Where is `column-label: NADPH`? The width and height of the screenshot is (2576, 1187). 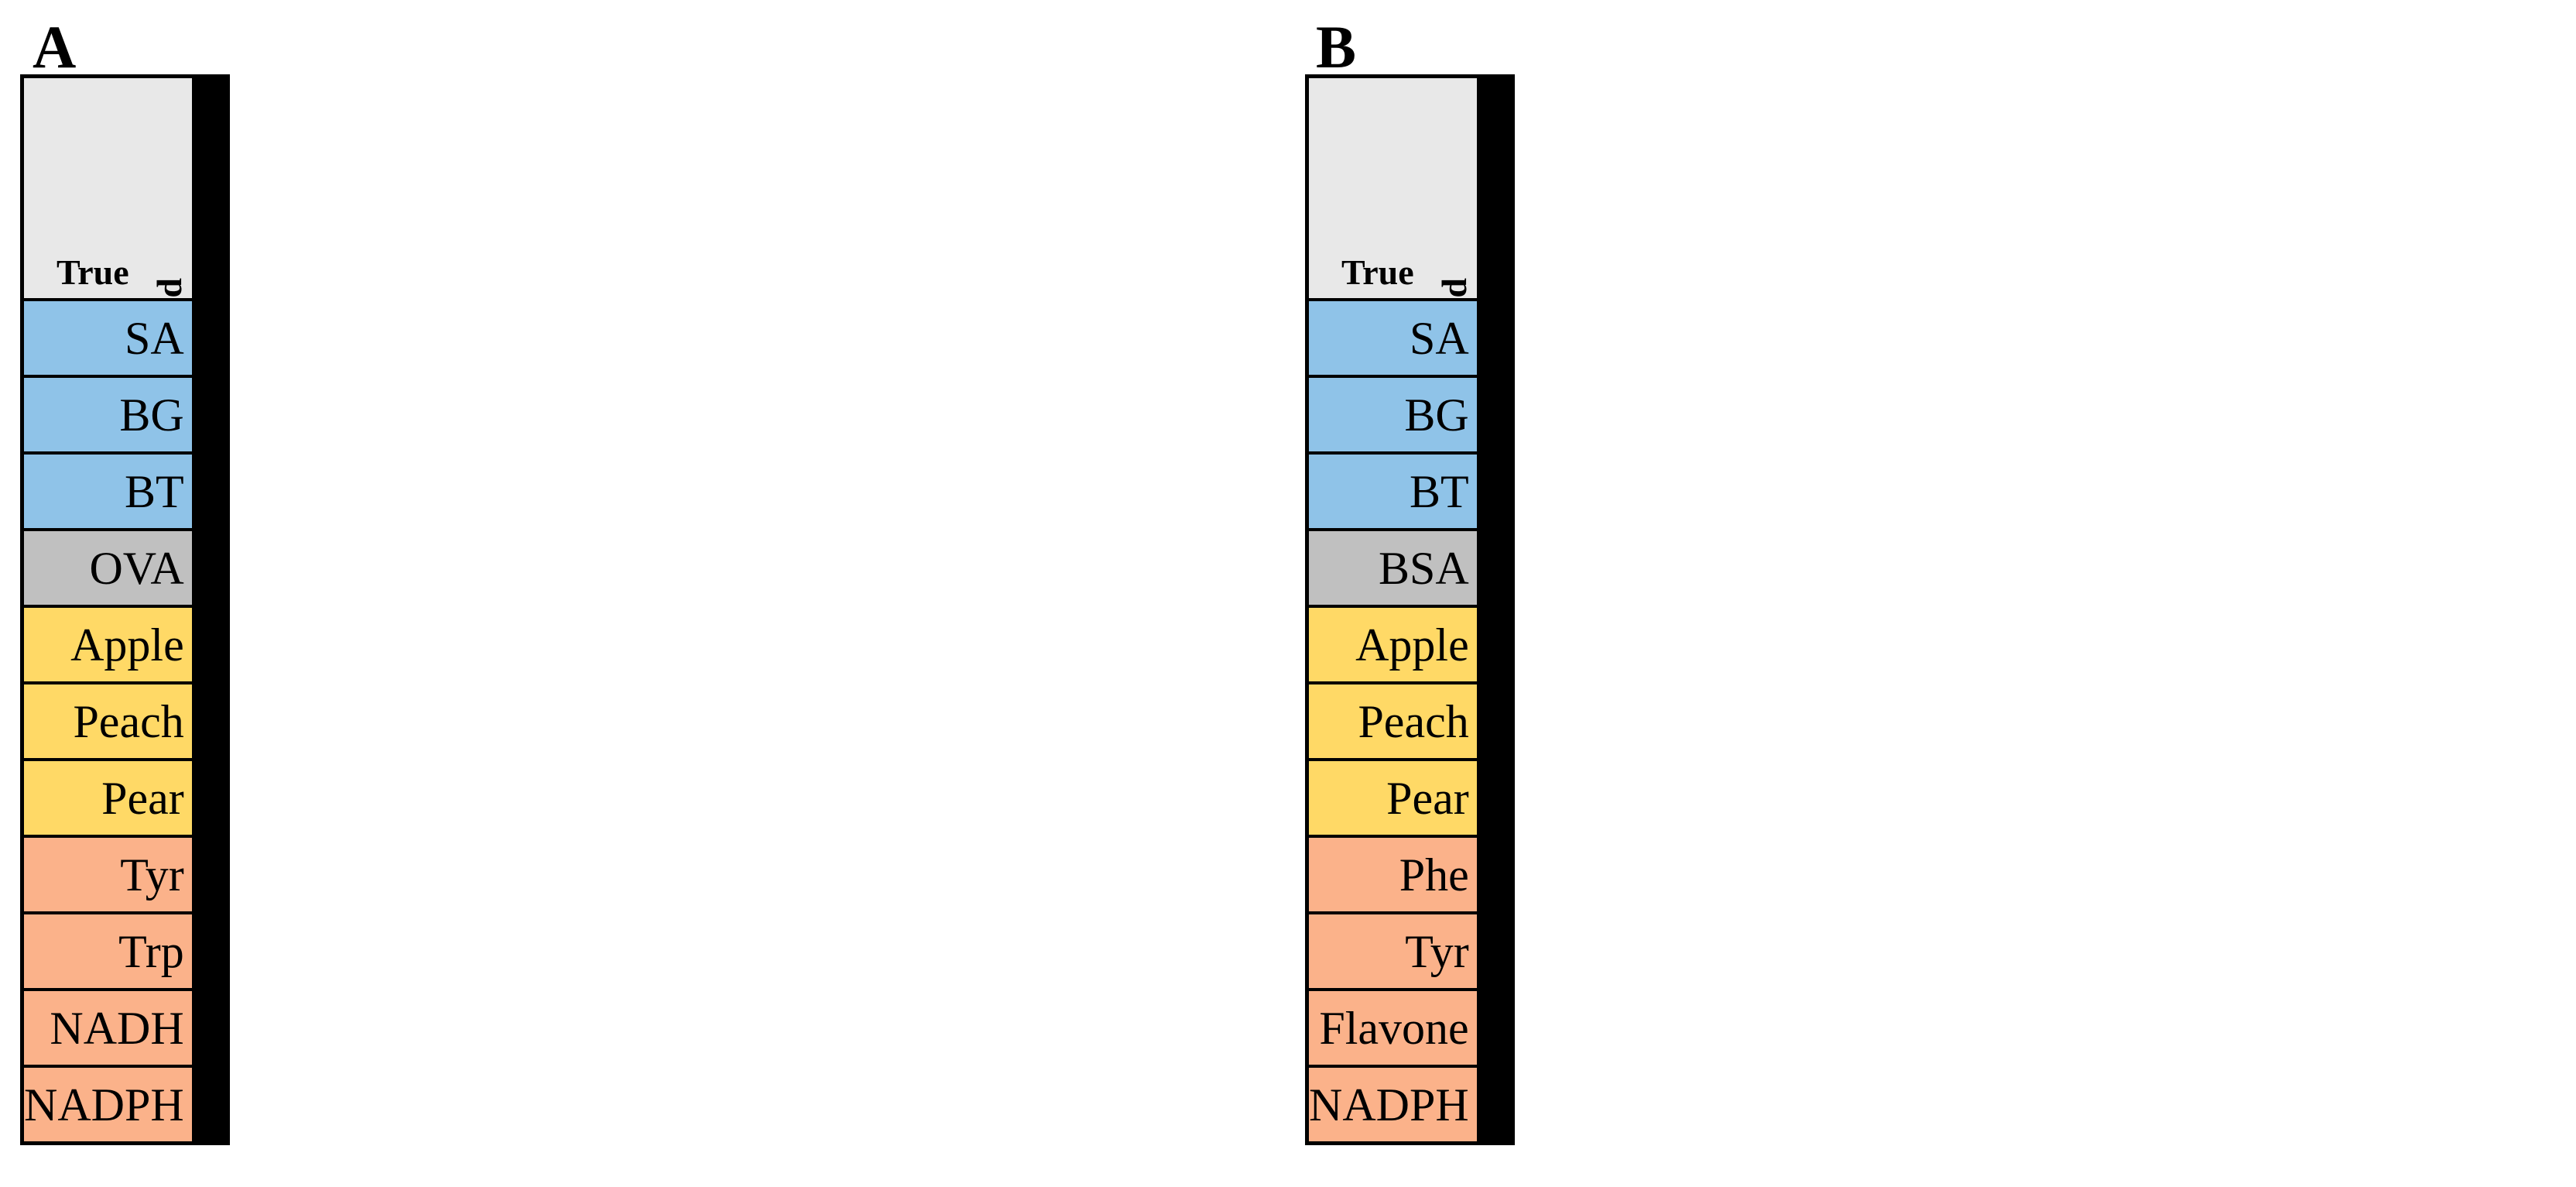 column-label: NADPH is located at coordinates (226, 244).